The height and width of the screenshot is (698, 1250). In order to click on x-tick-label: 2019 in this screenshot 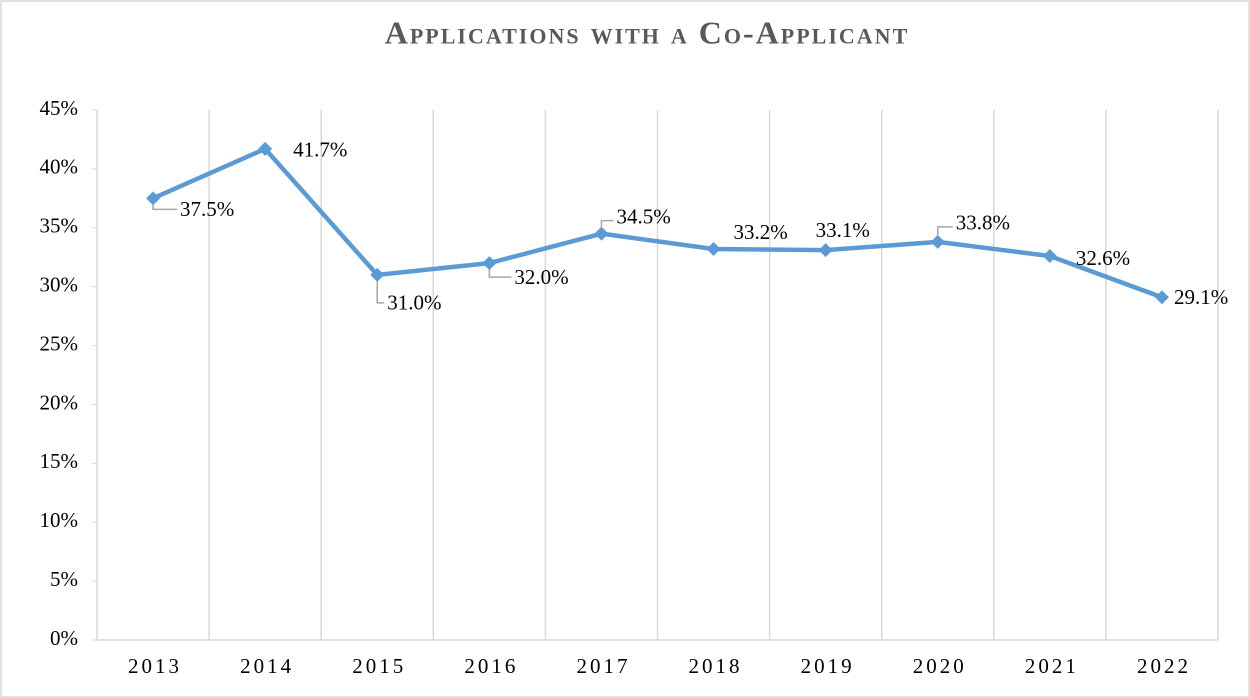, I will do `click(828, 666)`.